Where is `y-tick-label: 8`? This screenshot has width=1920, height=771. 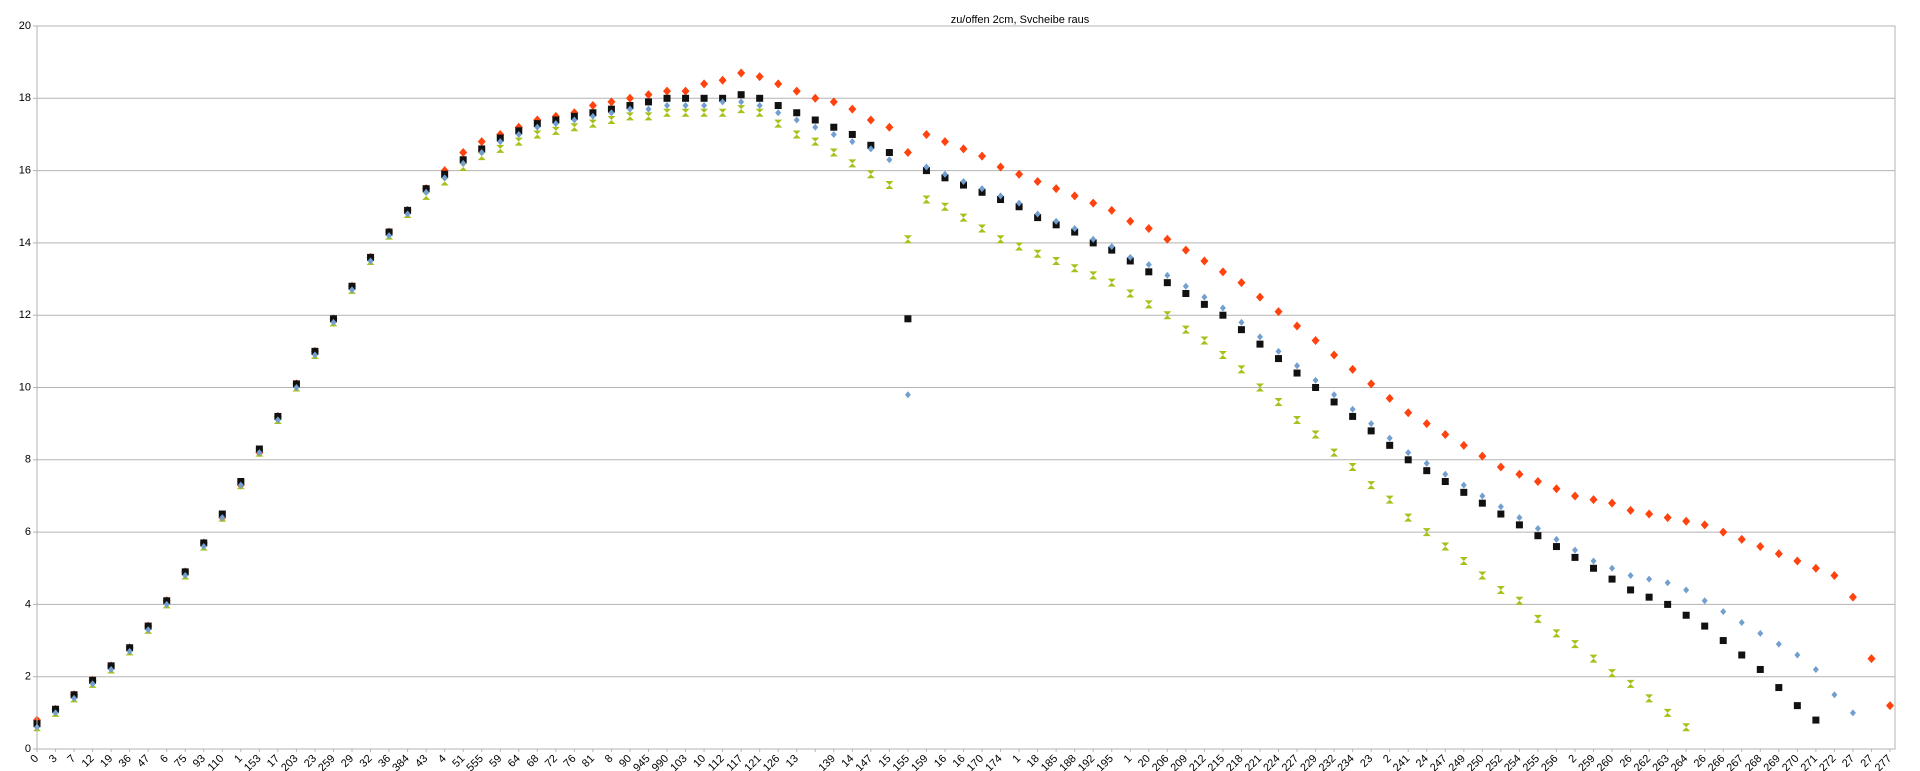
y-tick-label: 8 is located at coordinates (28, 460).